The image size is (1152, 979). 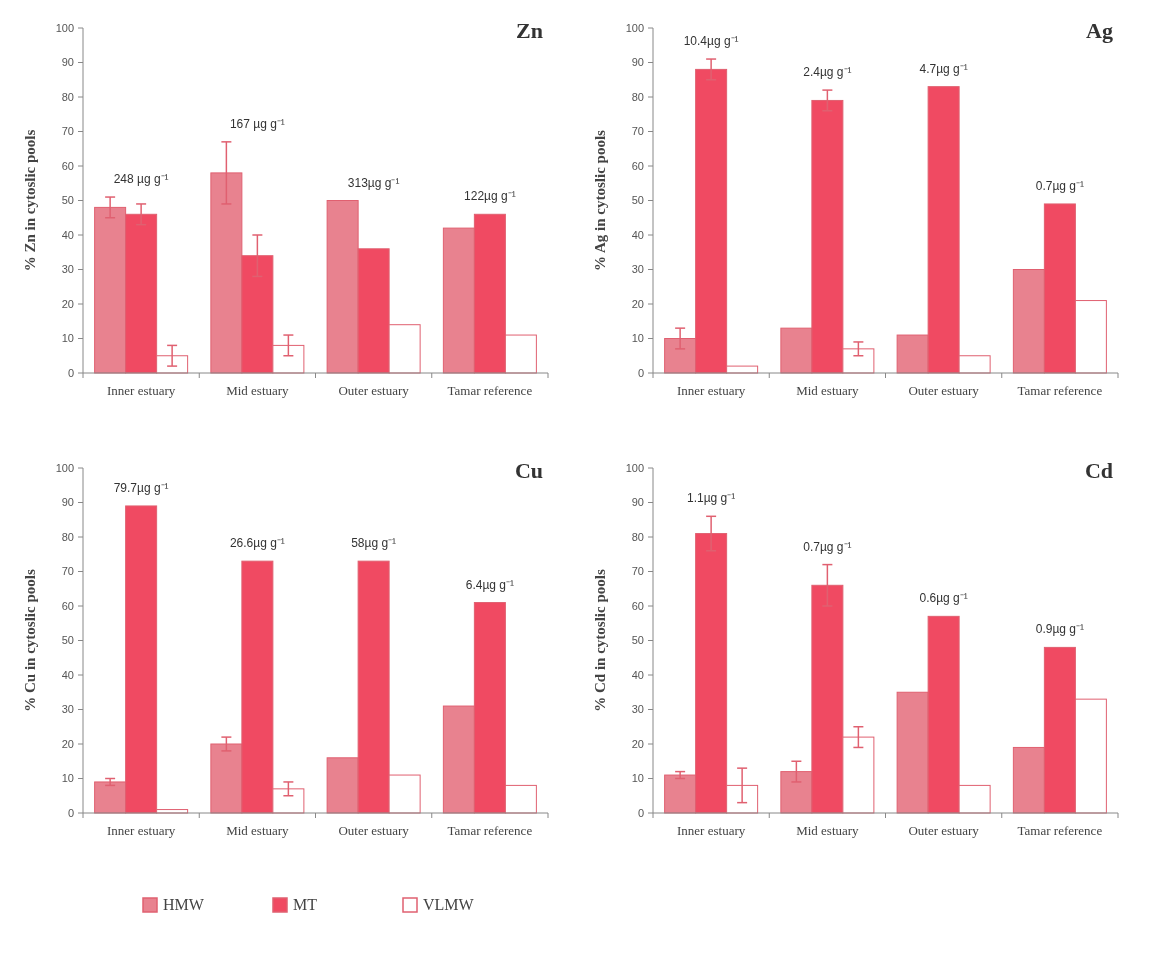 I want to click on annotation: 122µg g⁻¹, so click(x=490, y=196).